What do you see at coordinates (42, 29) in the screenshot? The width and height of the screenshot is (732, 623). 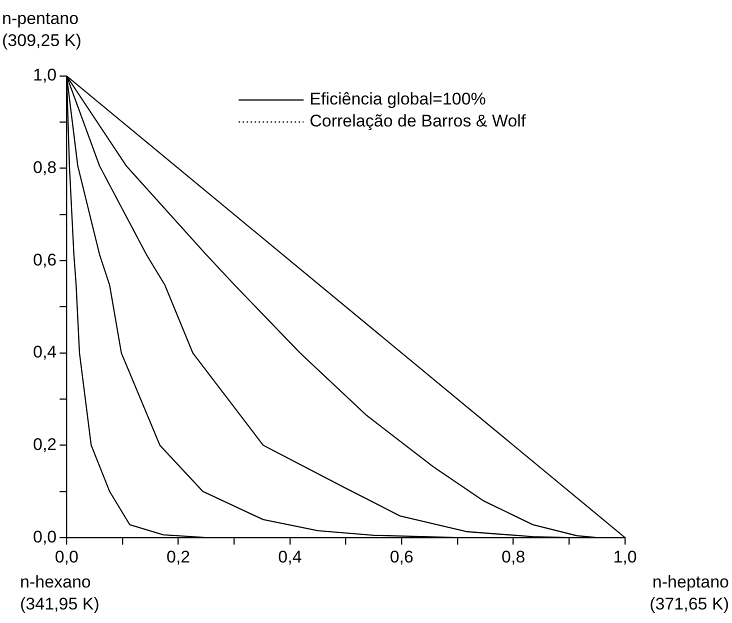 I see `text: n-pentano (309,25 K)` at bounding box center [42, 29].